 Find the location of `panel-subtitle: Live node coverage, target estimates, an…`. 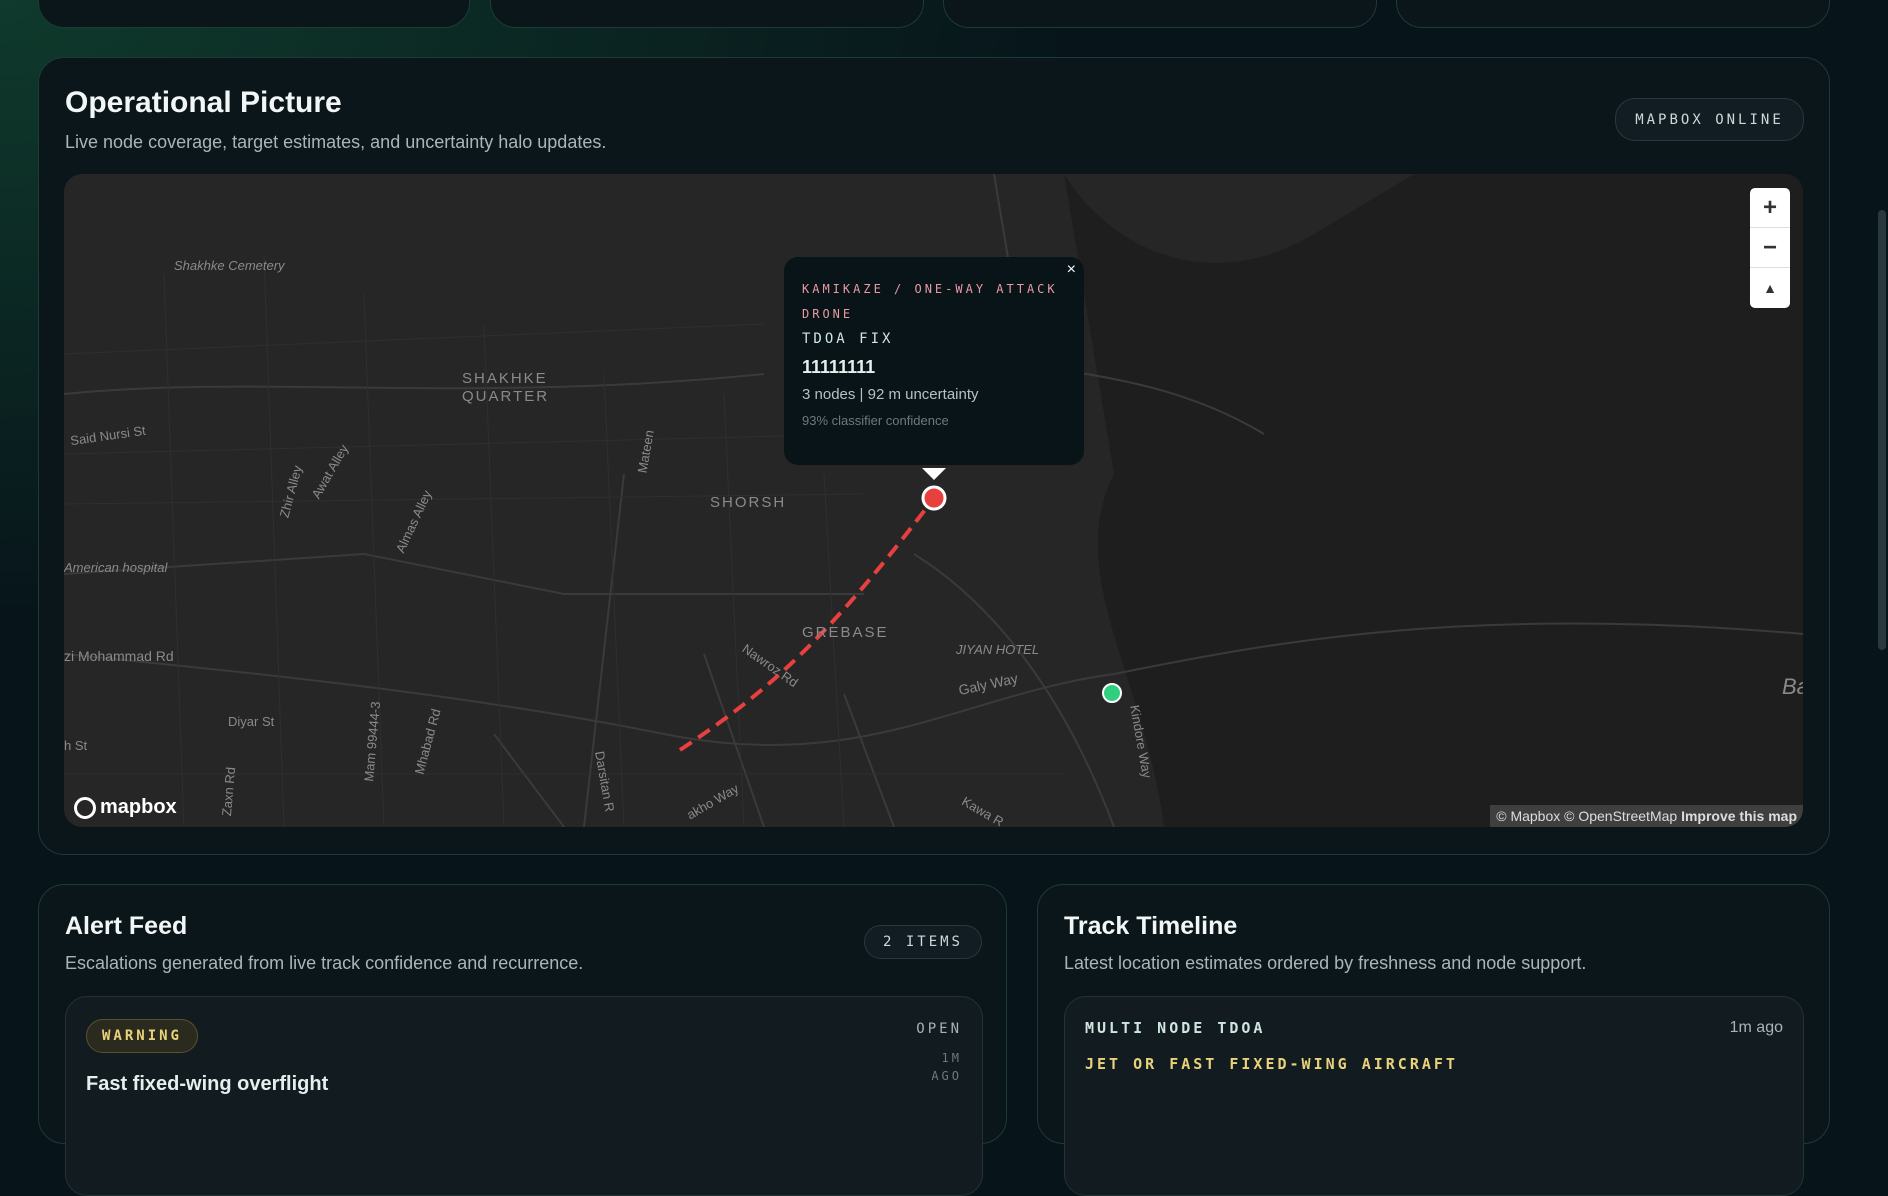

panel-subtitle: Live node coverage, target estimates, an… is located at coordinates (336, 142).